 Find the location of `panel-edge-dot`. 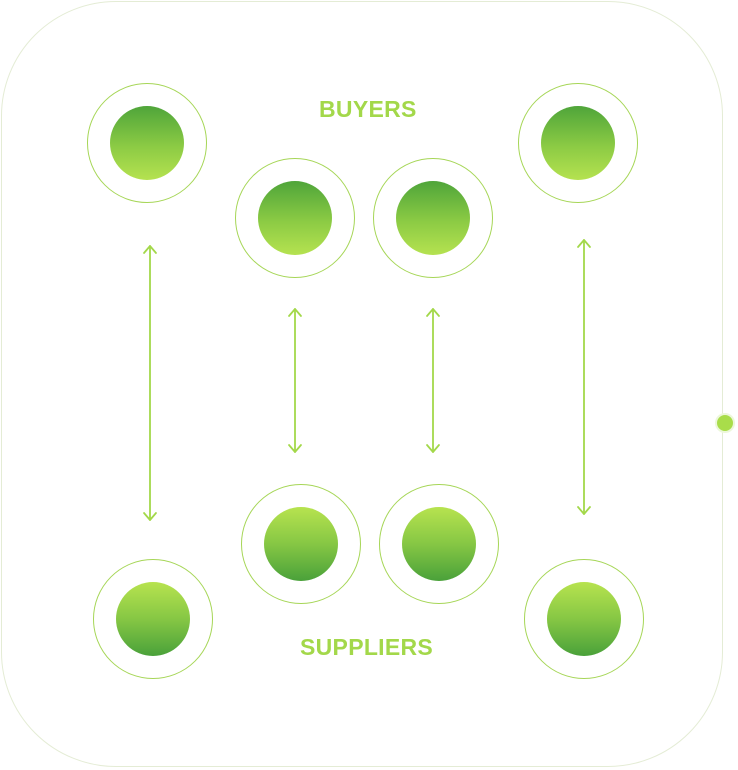

panel-edge-dot is located at coordinates (725, 423).